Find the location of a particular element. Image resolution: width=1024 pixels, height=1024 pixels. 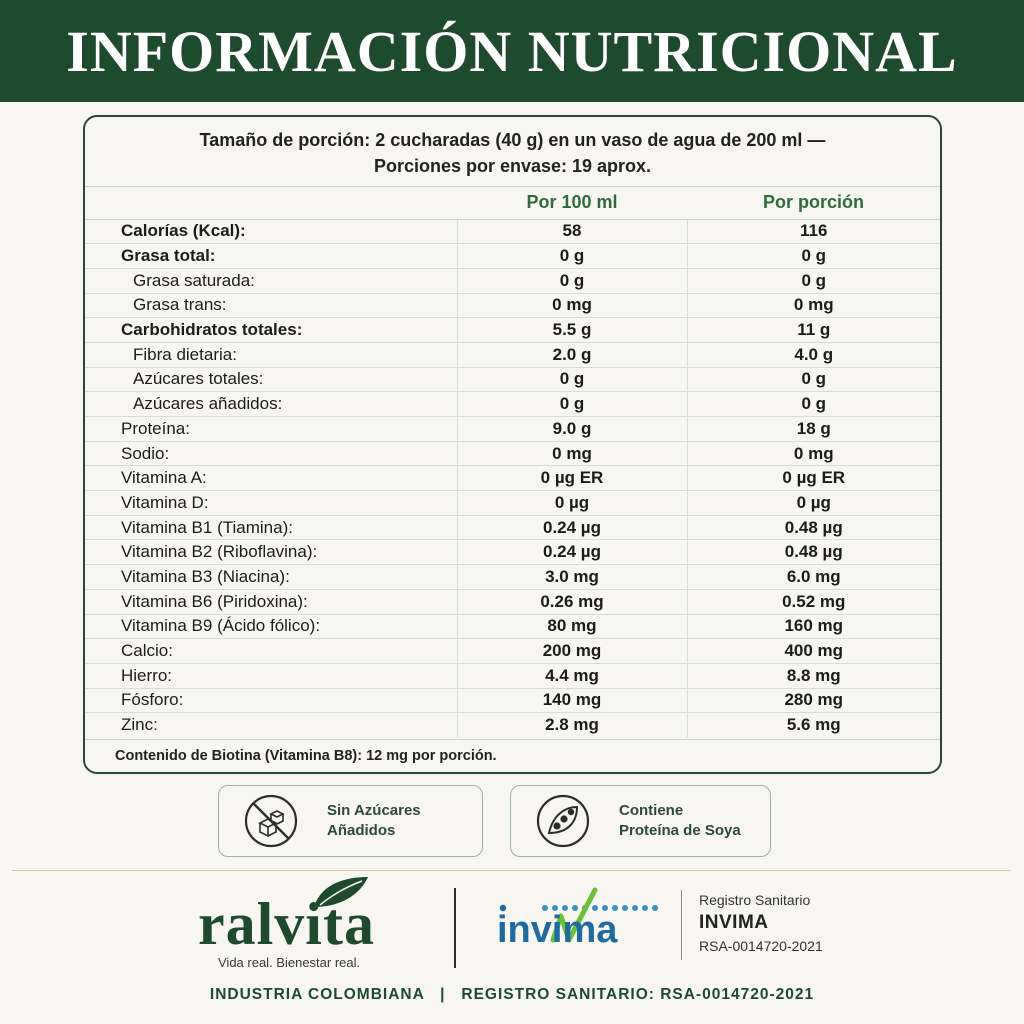

per-100ml-value: 0.26 mg is located at coordinates (571, 601).